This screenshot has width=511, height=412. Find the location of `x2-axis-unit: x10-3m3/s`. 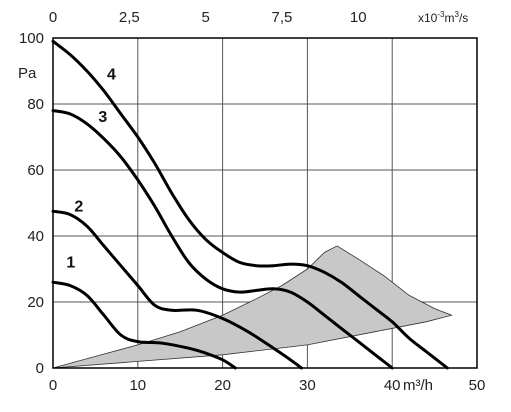

x2-axis-unit: x10-3m3/s is located at coordinates (443, 17).